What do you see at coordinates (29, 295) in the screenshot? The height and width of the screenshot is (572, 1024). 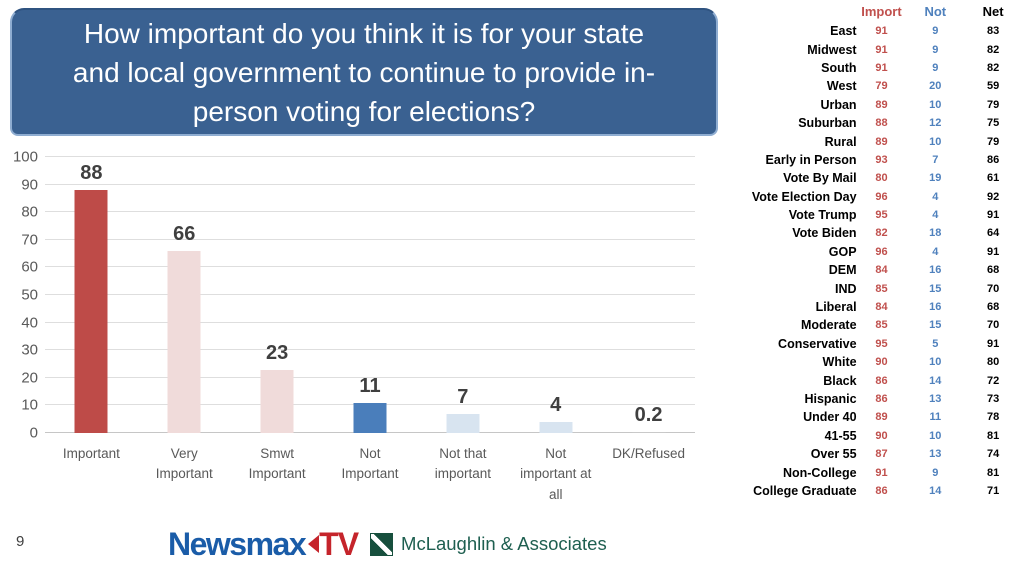 I see `y-axis-tick-label: 50` at bounding box center [29, 295].